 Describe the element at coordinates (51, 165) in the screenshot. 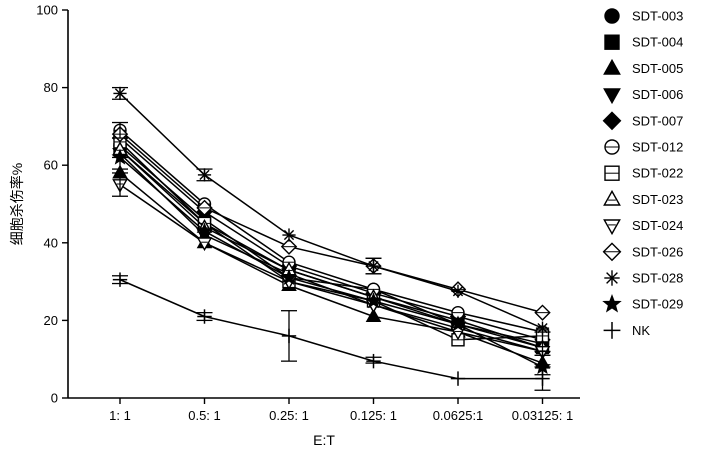

I see `y-tick-label: 60` at that location.